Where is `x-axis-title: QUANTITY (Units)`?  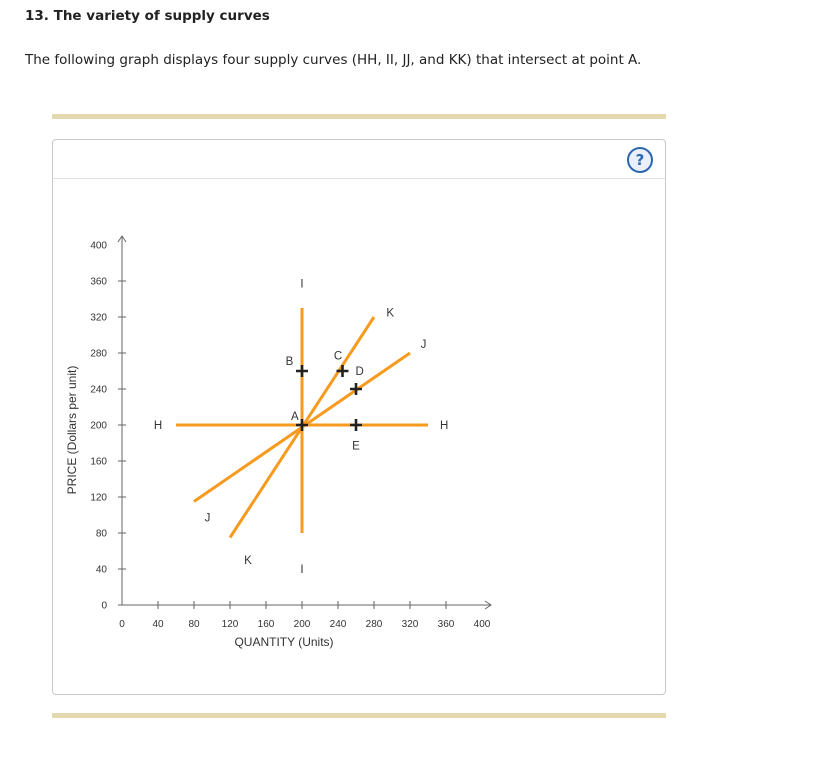 x-axis-title: QUANTITY (Units) is located at coordinates (283, 642).